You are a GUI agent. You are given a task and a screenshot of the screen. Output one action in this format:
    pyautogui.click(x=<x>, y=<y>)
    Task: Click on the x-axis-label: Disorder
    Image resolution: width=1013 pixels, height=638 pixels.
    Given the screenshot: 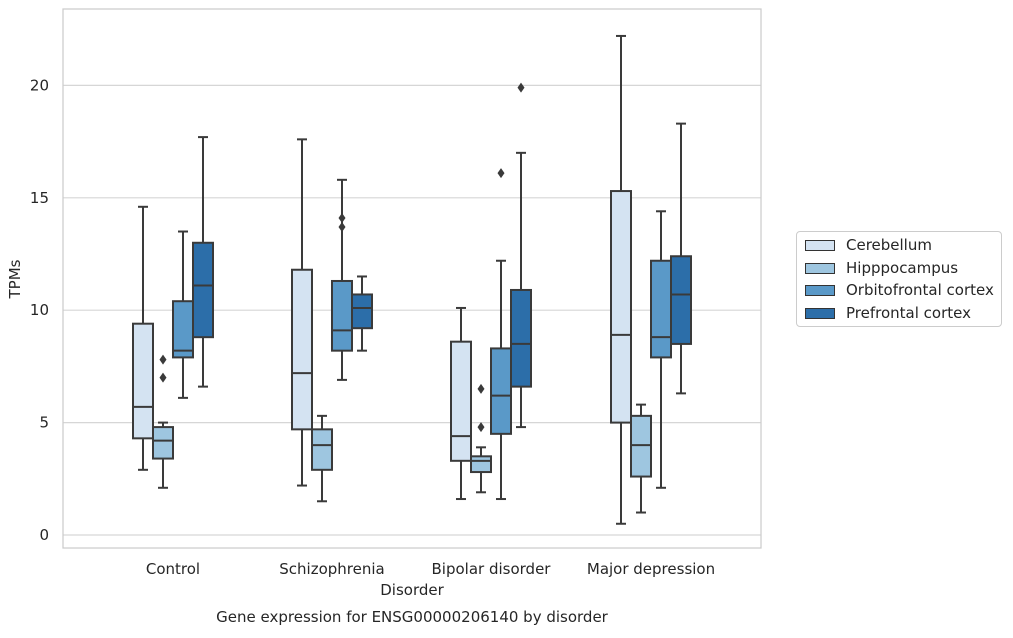 What is the action you would take?
    pyautogui.click(x=412, y=590)
    